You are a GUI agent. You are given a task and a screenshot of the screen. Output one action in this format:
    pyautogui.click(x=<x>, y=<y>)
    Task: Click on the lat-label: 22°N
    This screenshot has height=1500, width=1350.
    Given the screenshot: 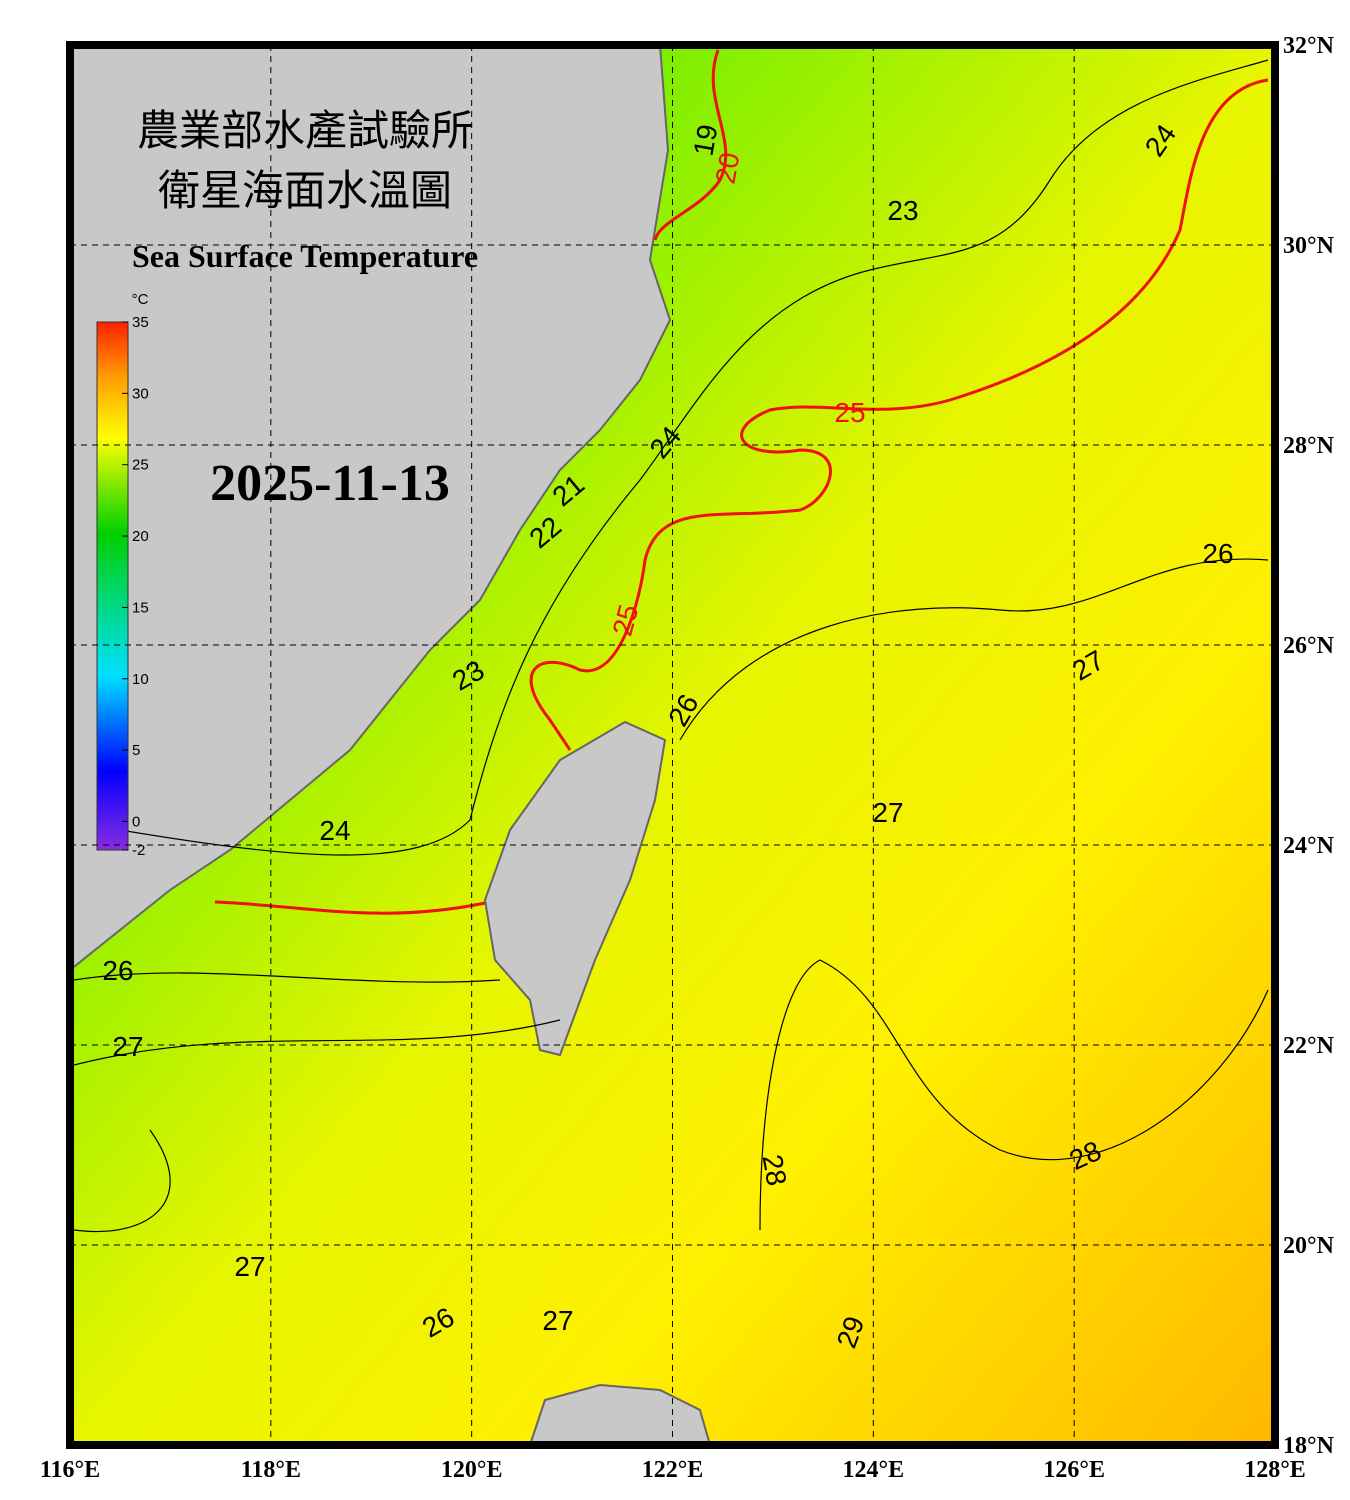 What is the action you would take?
    pyautogui.click(x=1309, y=1046)
    